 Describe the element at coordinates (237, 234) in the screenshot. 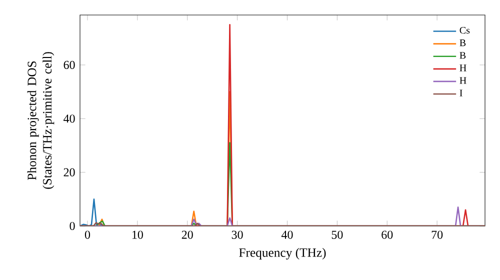

I see `x-tick-label: 30` at that location.